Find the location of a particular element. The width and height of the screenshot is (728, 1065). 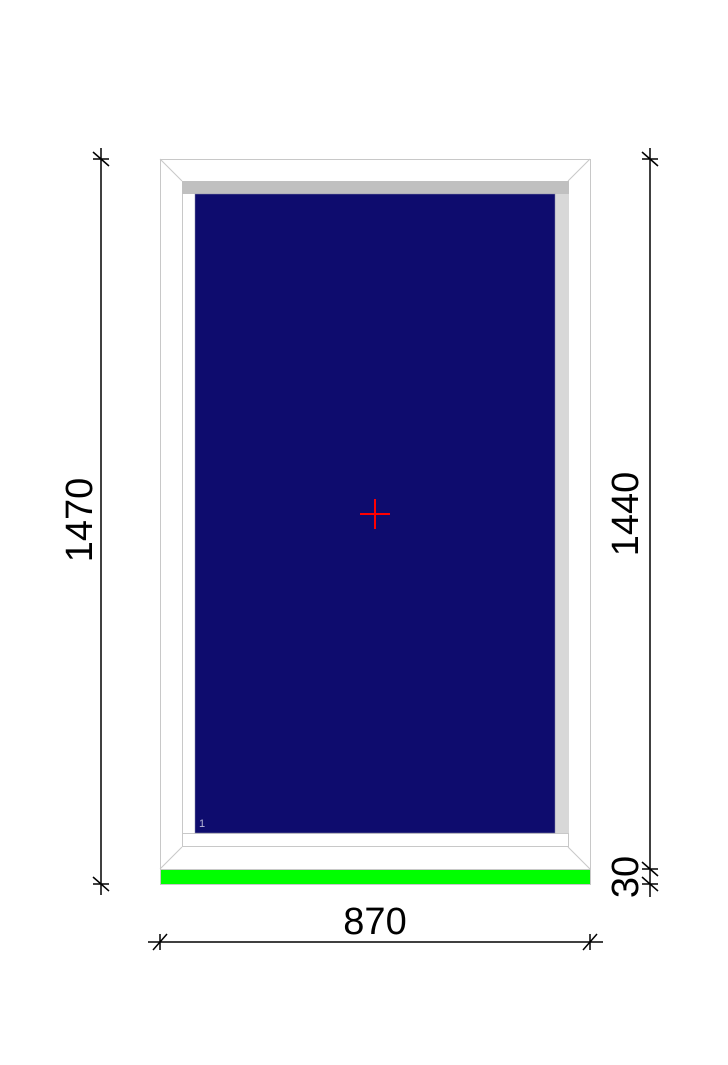

dimension-line-right is located at coordinates (650, 522).